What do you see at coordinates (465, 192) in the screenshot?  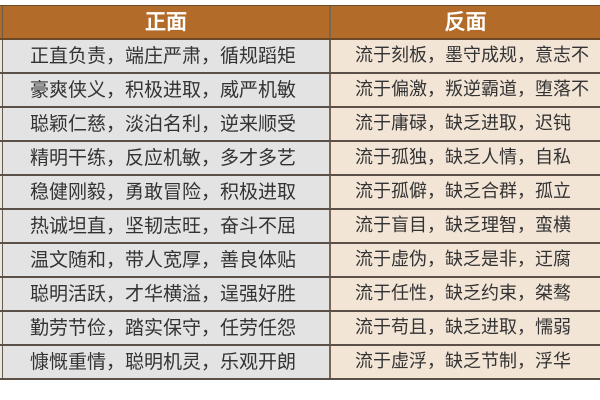 I see `negative-cell: 流于孤僻，缺乏合群，孤立` at bounding box center [465, 192].